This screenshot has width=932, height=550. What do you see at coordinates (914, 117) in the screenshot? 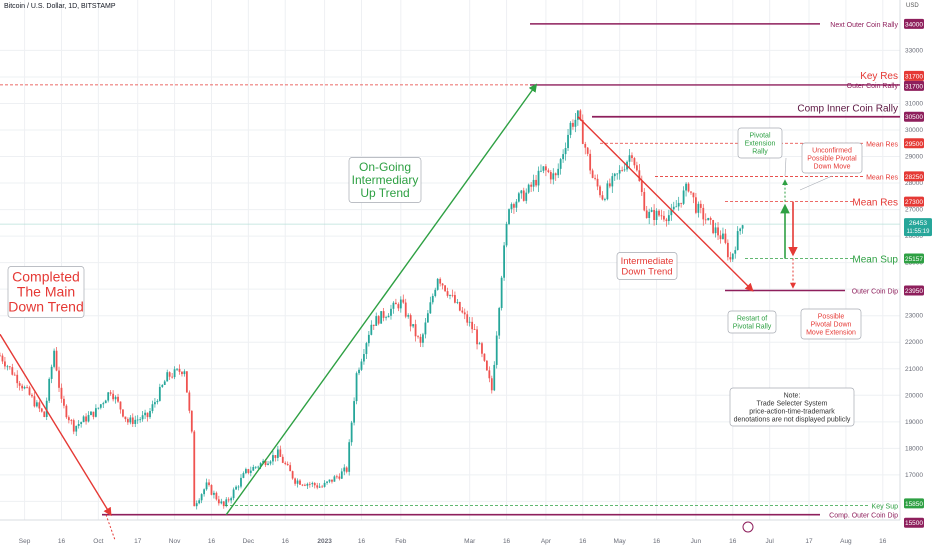
I see `badge-30500-text: 30500` at bounding box center [914, 117].